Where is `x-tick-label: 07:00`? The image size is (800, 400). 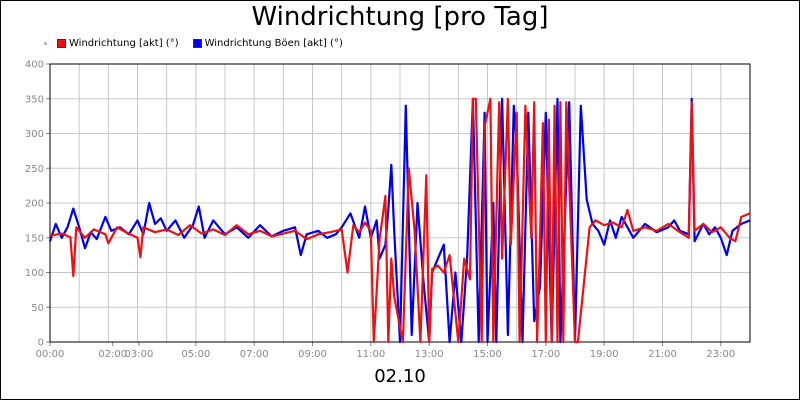
x-tick-label: 07:00 is located at coordinates (254, 354).